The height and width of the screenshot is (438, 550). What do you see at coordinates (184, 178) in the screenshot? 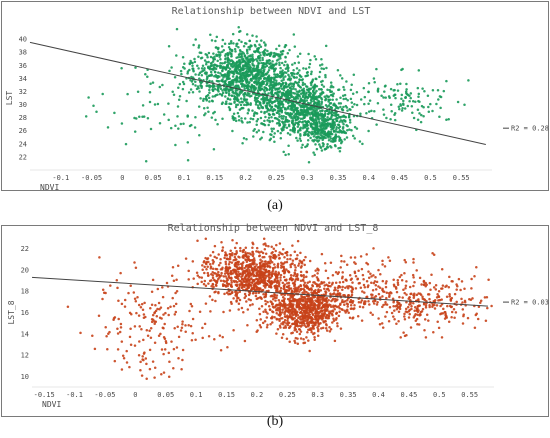
I see `x-tick-label: 0.1` at bounding box center [184, 178].